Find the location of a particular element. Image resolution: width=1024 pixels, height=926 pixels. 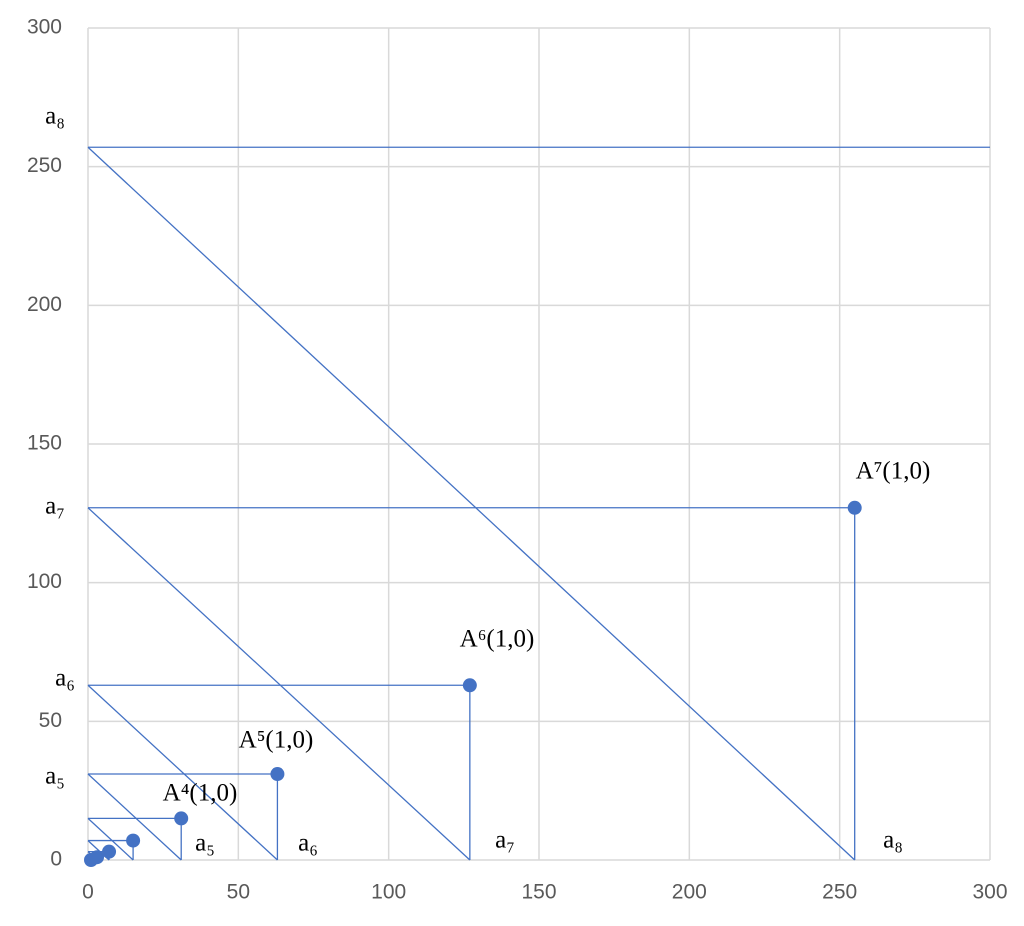

y-tick-label: 200 is located at coordinates (44, 304).